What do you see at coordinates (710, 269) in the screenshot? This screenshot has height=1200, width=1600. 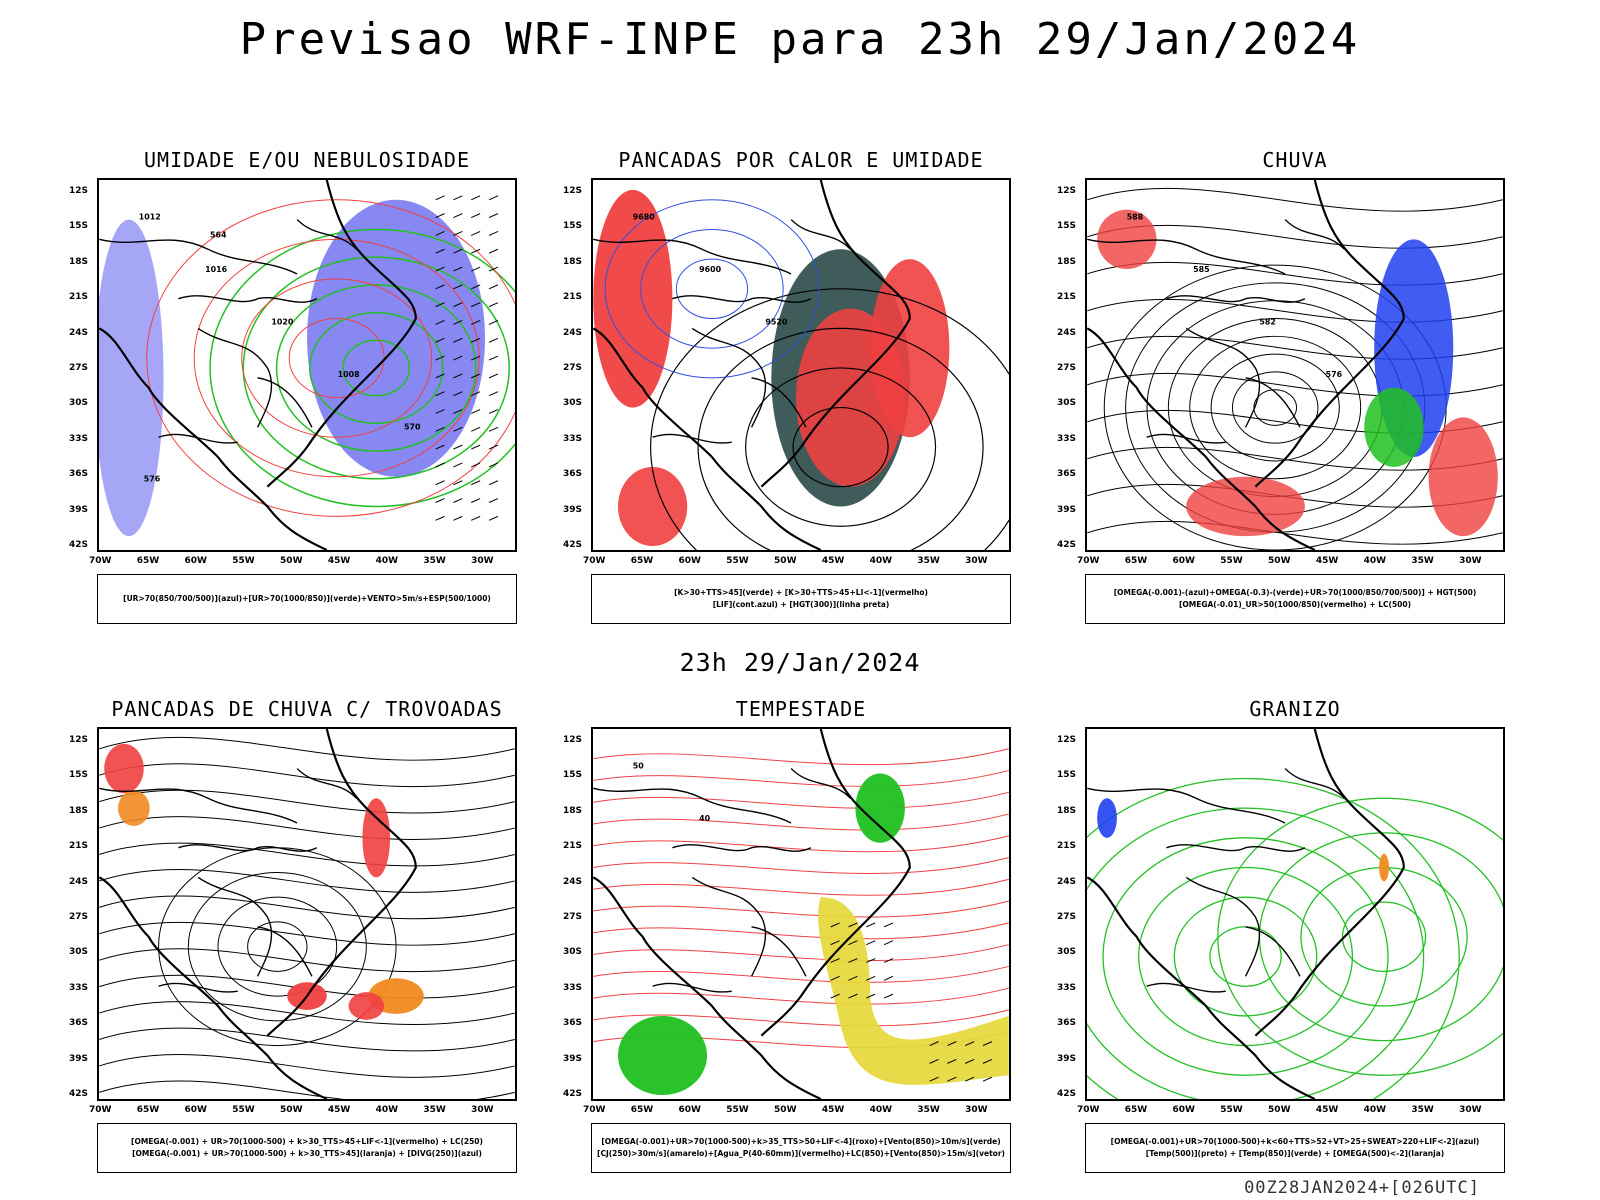 I see `contour-label: 9600` at bounding box center [710, 269].